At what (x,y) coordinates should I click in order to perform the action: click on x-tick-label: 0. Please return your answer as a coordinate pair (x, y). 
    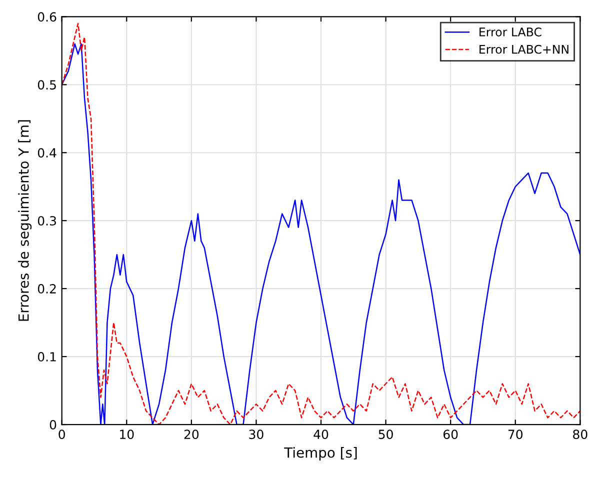
    Looking at the image, I should click on (61, 435).